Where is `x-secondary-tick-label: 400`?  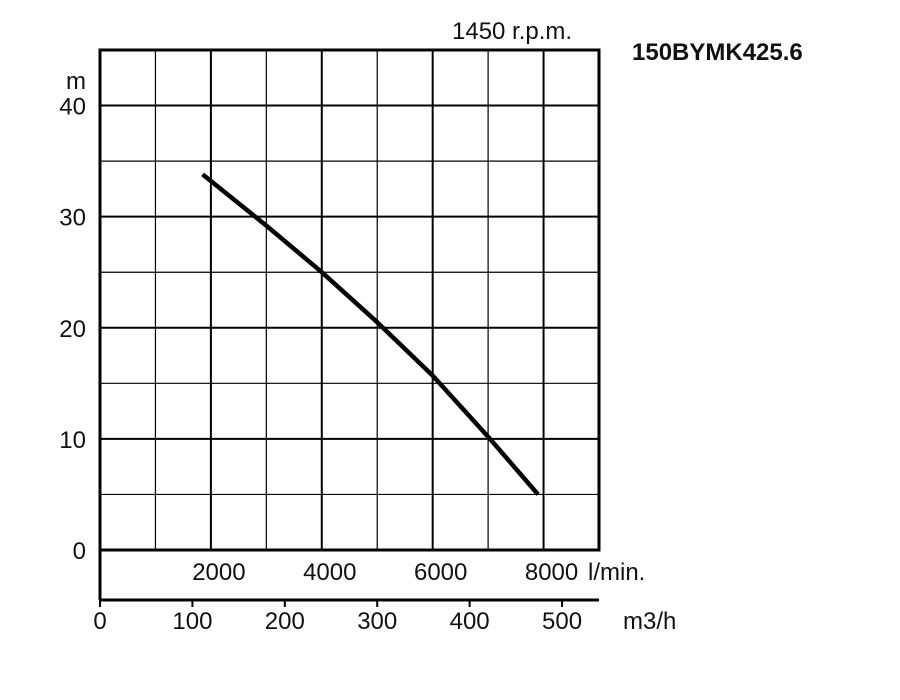
x-secondary-tick-label: 400 is located at coordinates (470, 621).